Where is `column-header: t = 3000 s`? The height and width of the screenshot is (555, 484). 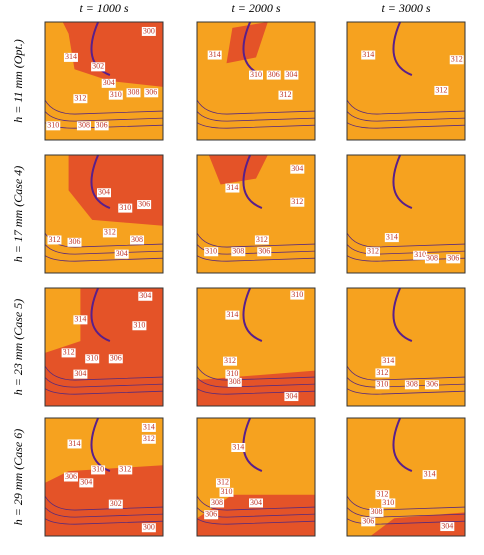
column-header: t = 3000 s is located at coordinates (405, 8).